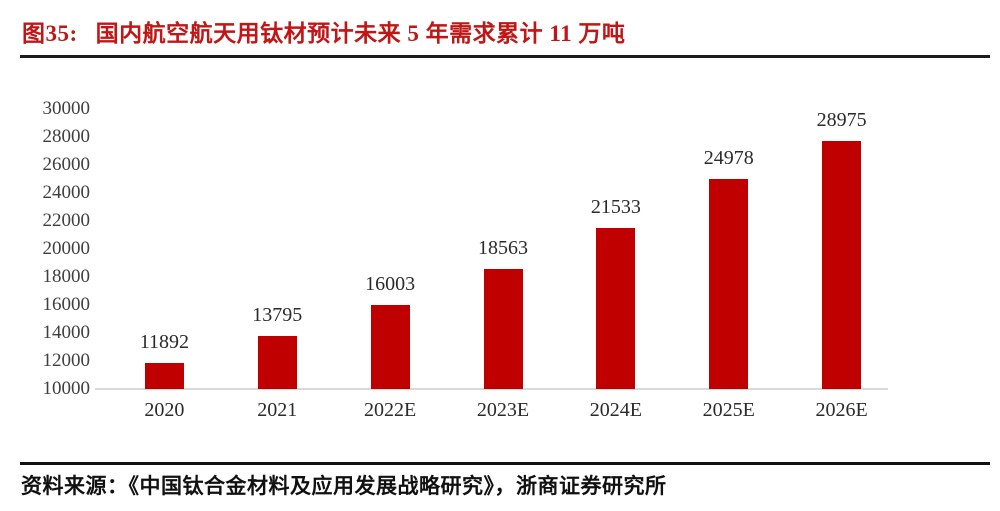  I want to click on figure-title: 国内航空航天用钛材预计未来 5 年需求累计 11 万吨, so click(360, 33).